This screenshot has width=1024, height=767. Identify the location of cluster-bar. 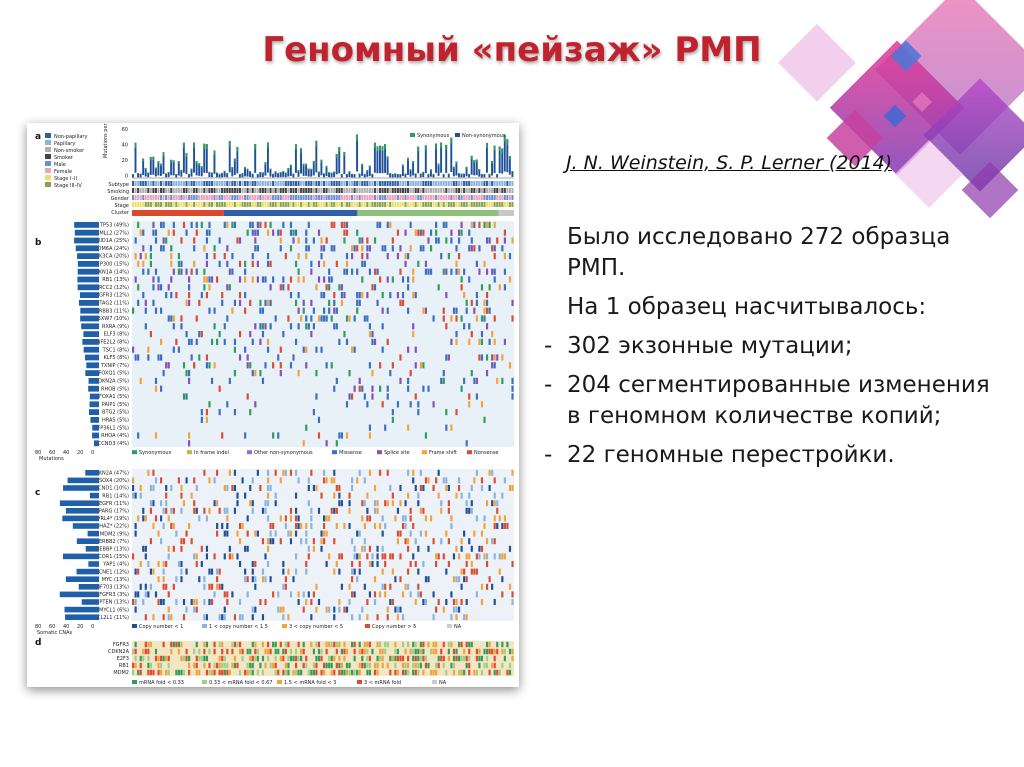
(428, 213).